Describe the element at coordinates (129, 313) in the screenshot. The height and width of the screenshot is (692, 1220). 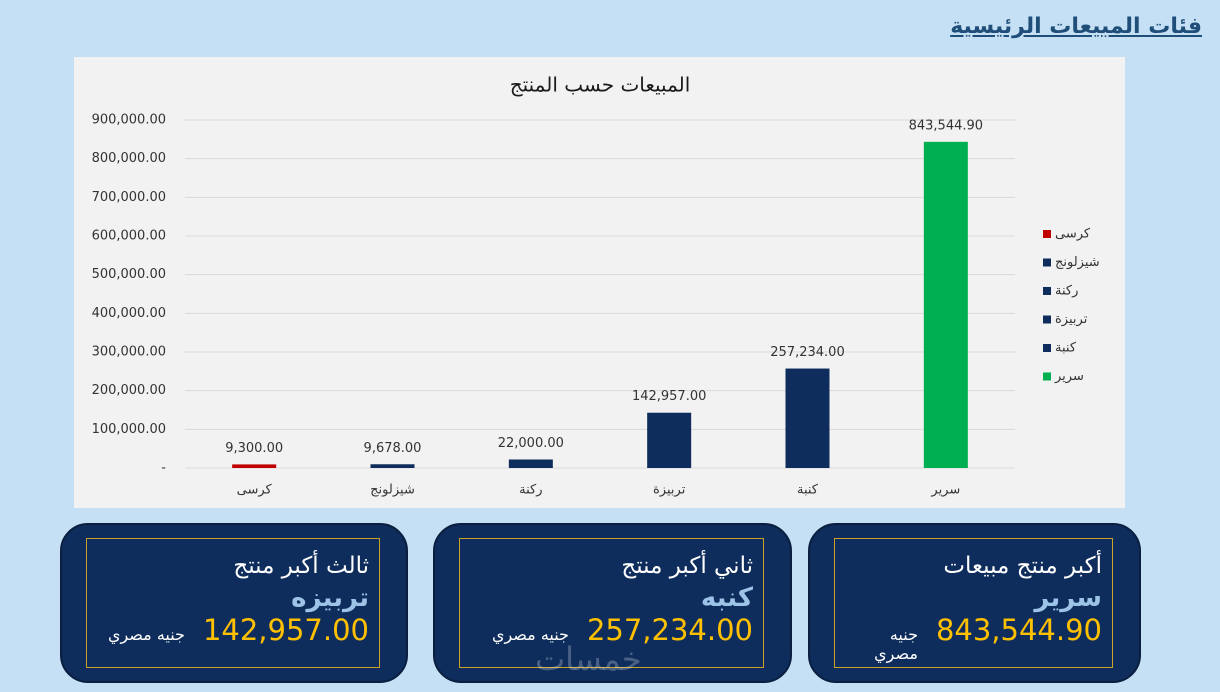
I see `y-tick-label: 400,000.00` at that location.